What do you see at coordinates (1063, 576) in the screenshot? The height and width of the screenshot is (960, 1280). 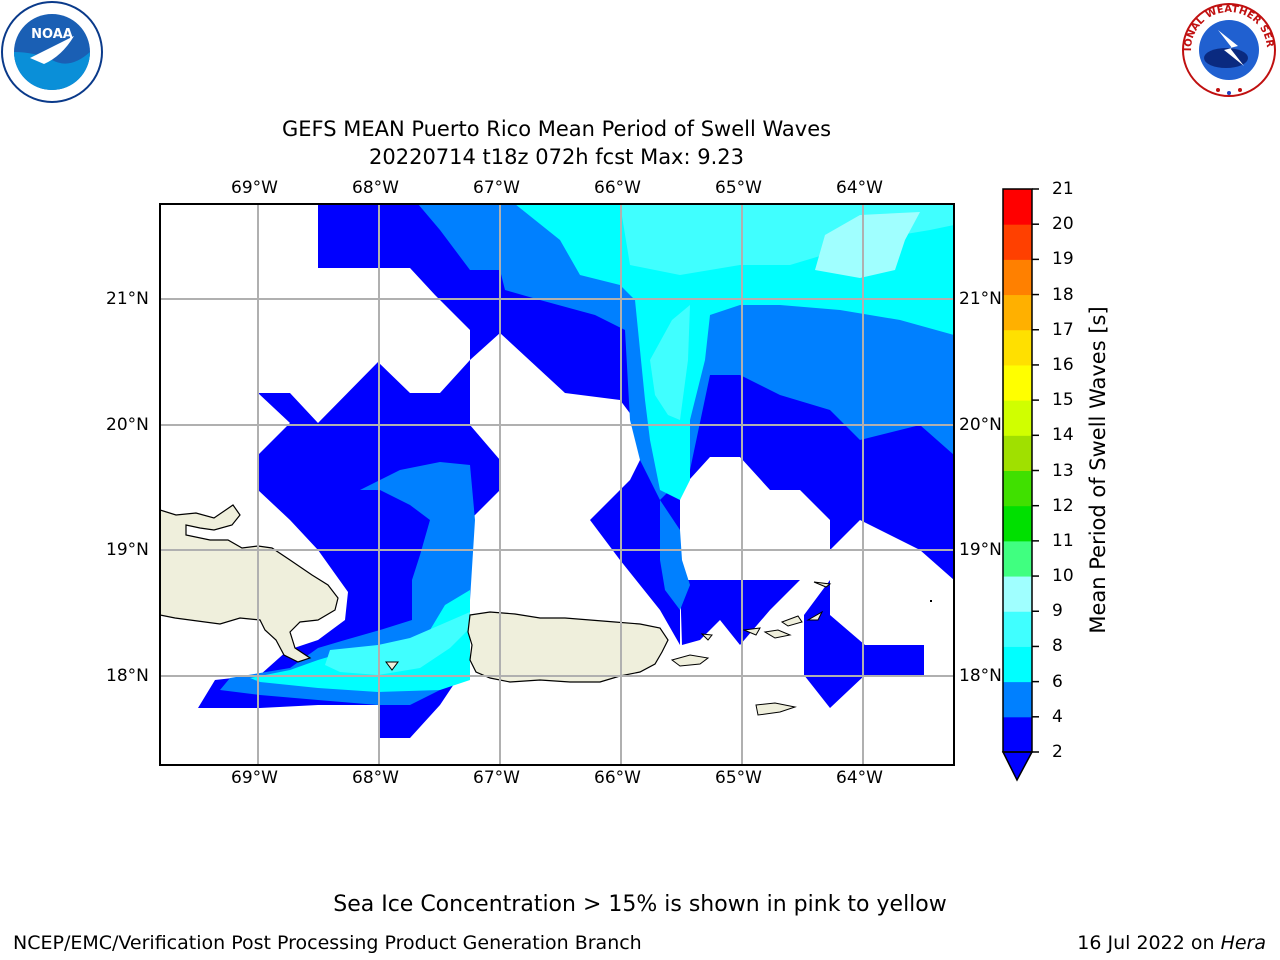 I see `colorbar-tick-label-5: 10` at bounding box center [1063, 576].